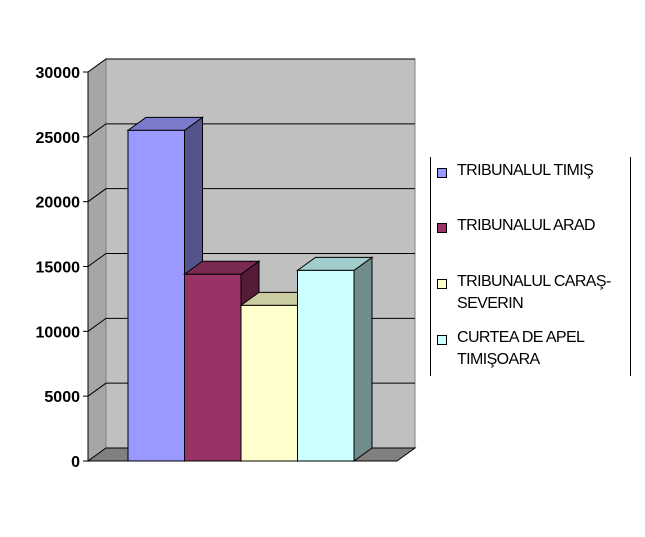 The height and width of the screenshot is (537, 645). Describe the element at coordinates (526, 225) in the screenshot. I see `legend-label: TRIBUNALUL ARAD` at that location.